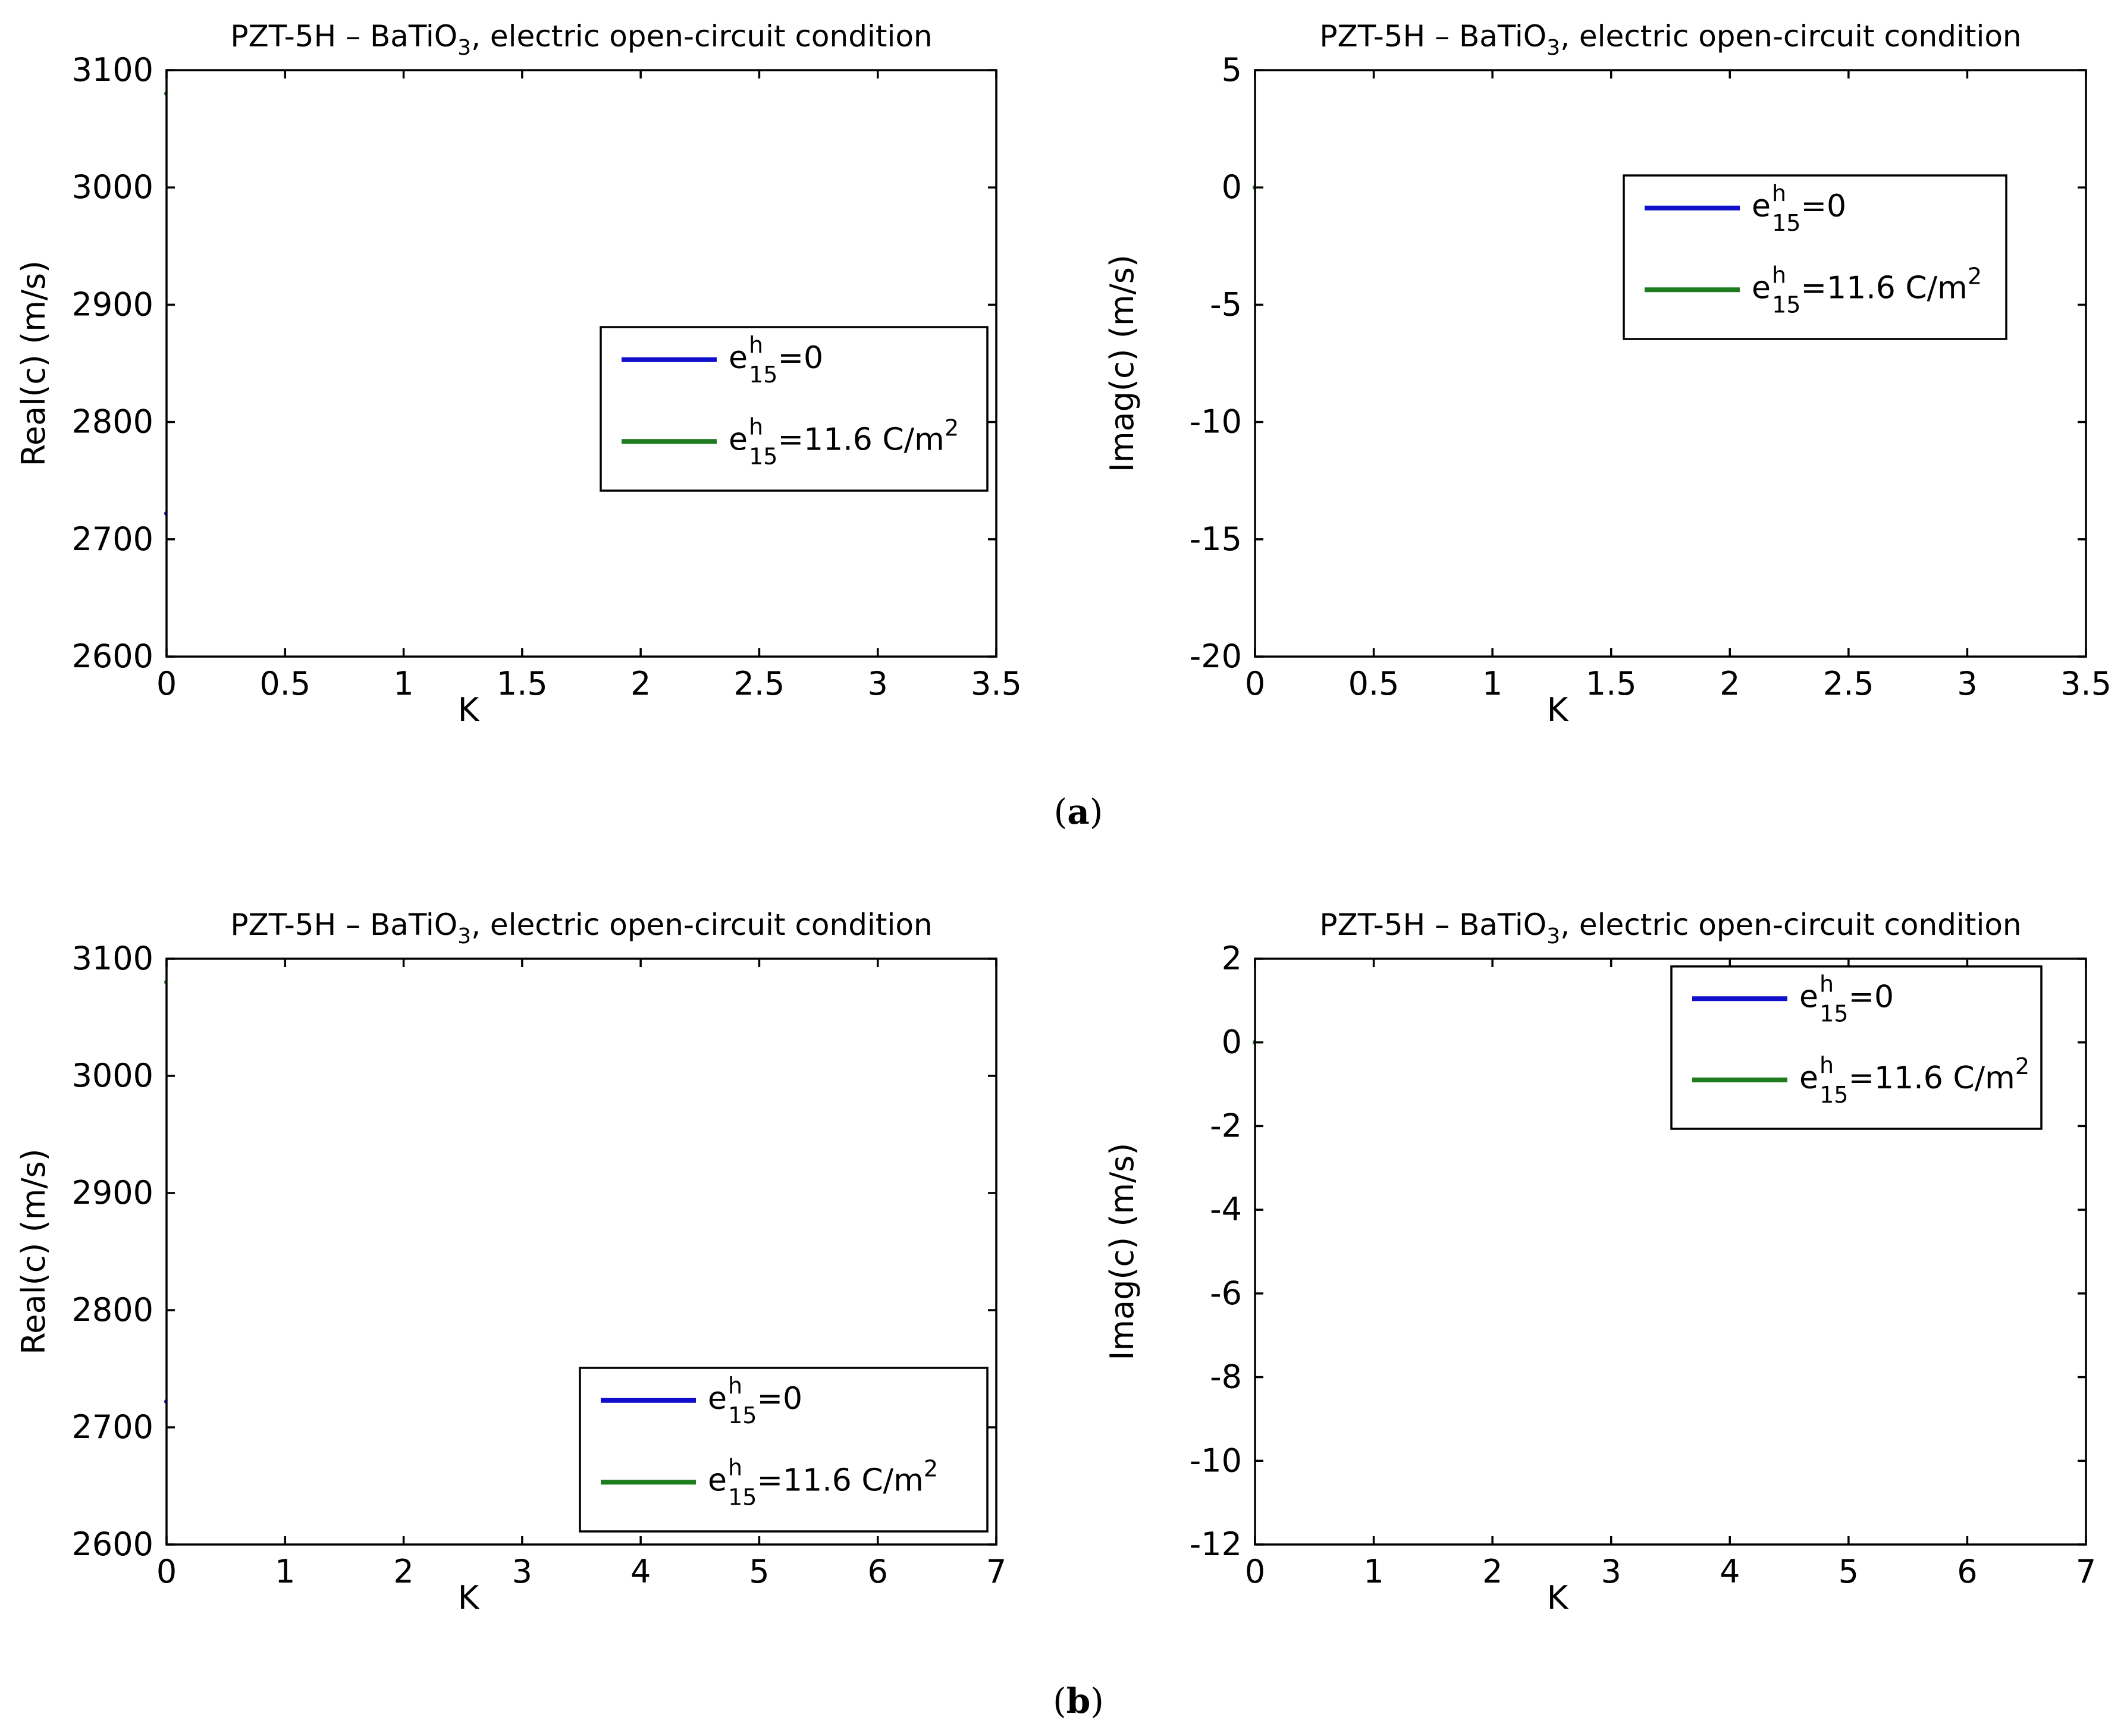 The image size is (2127, 1736). I want to click on panel-label-a: (a), so click(1078, 812).